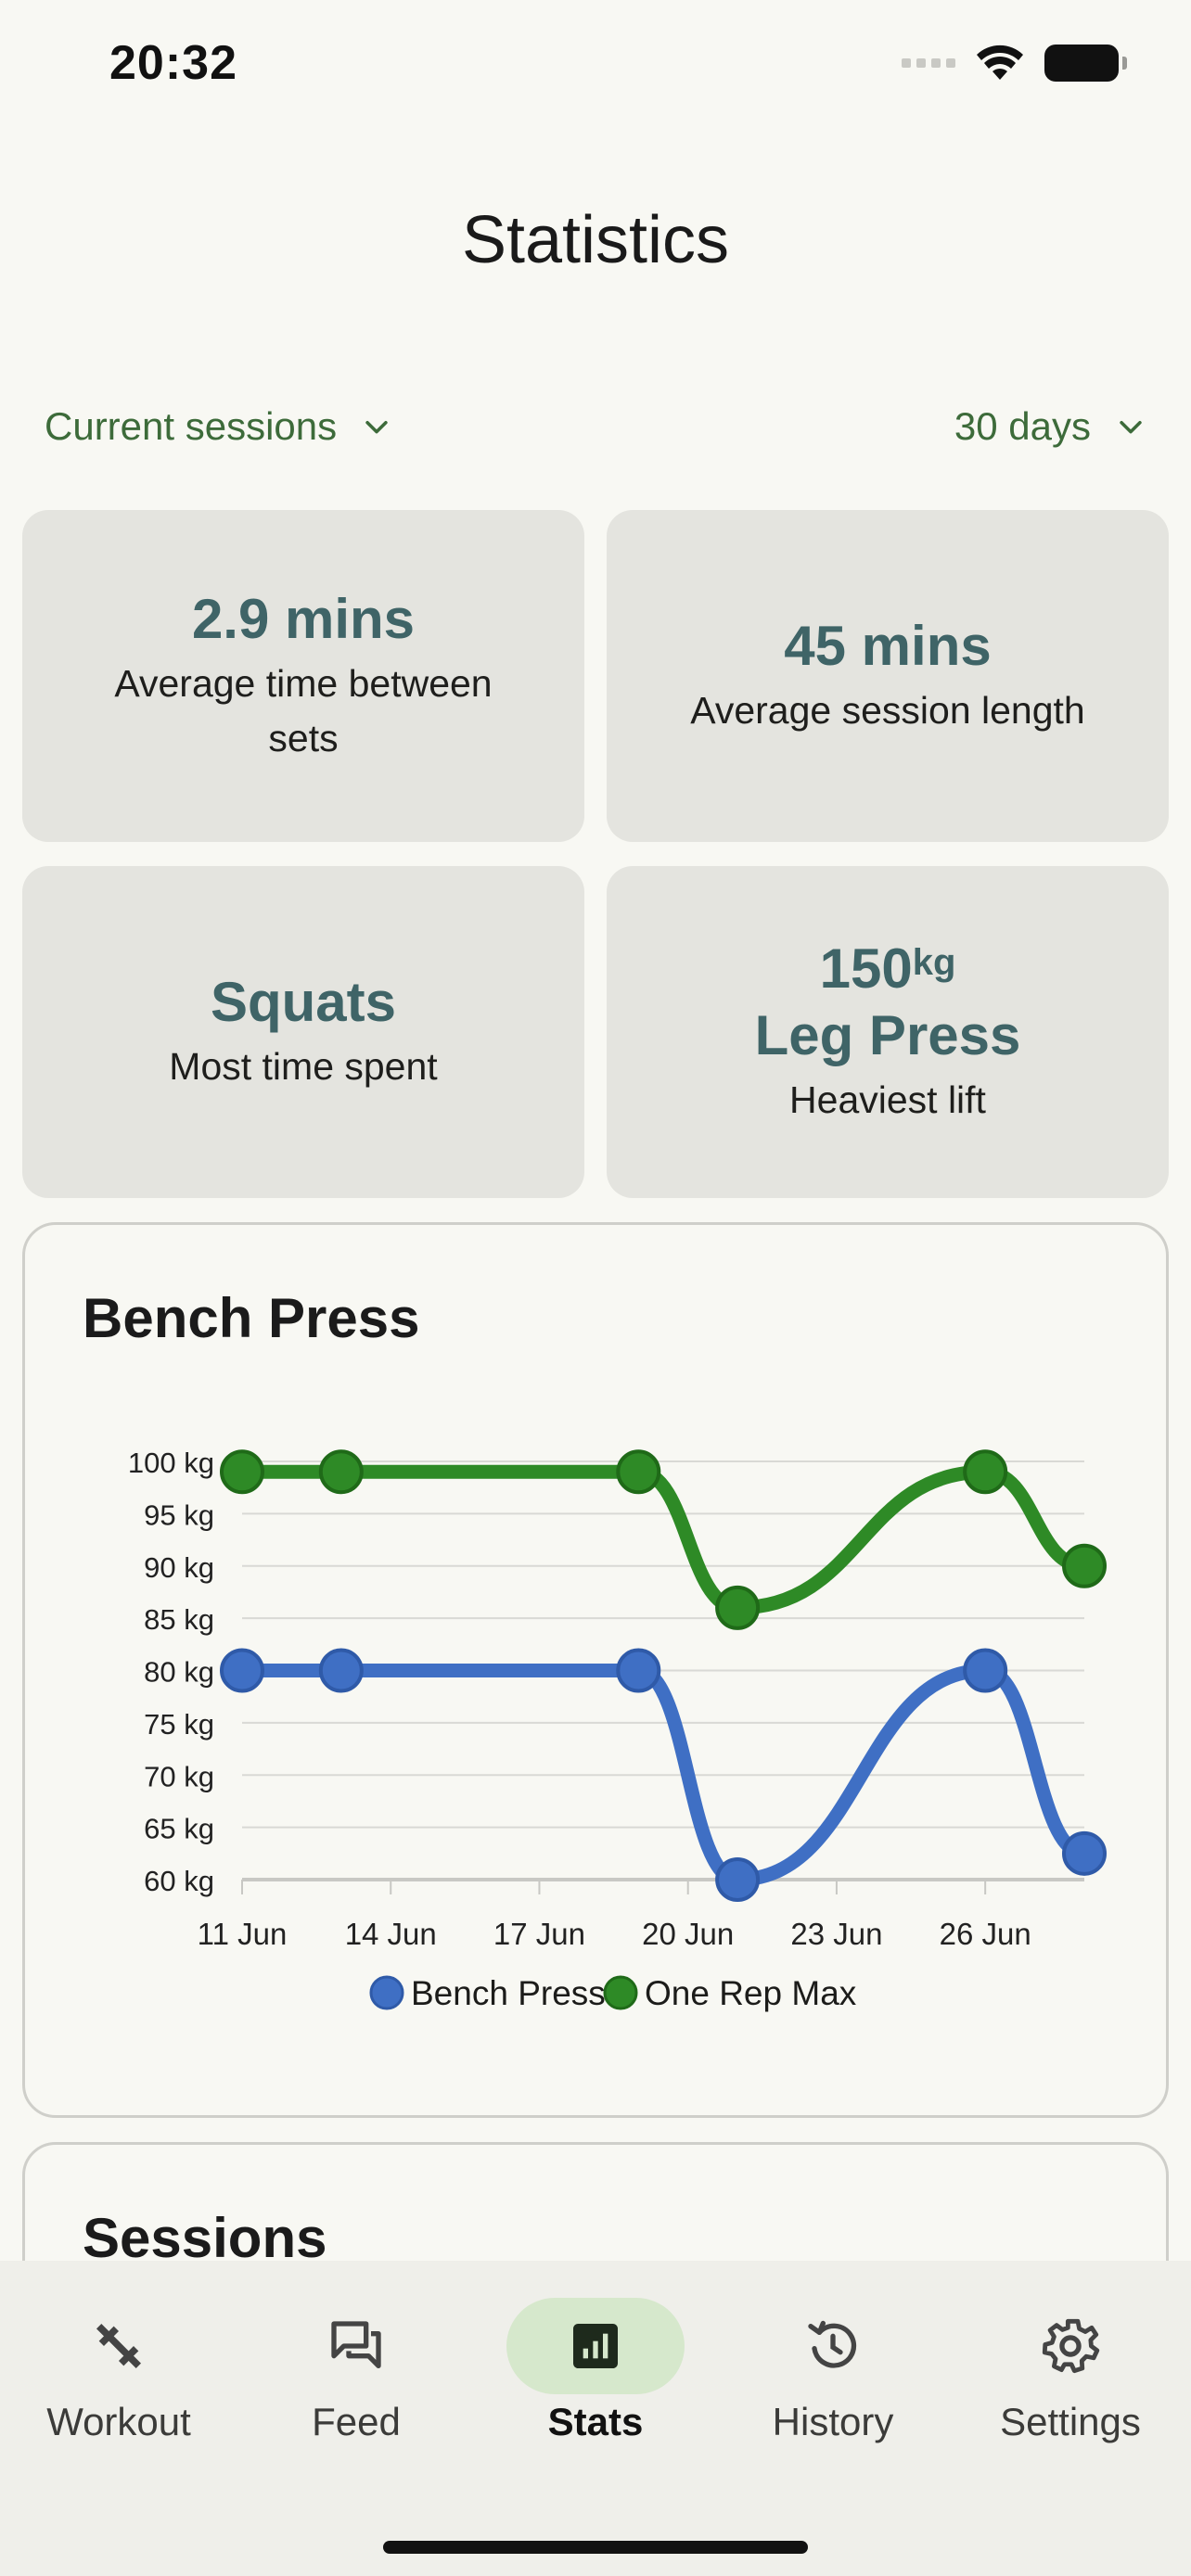  I want to click on stat-card-most-time: Squats Most time spent, so click(303, 1032).